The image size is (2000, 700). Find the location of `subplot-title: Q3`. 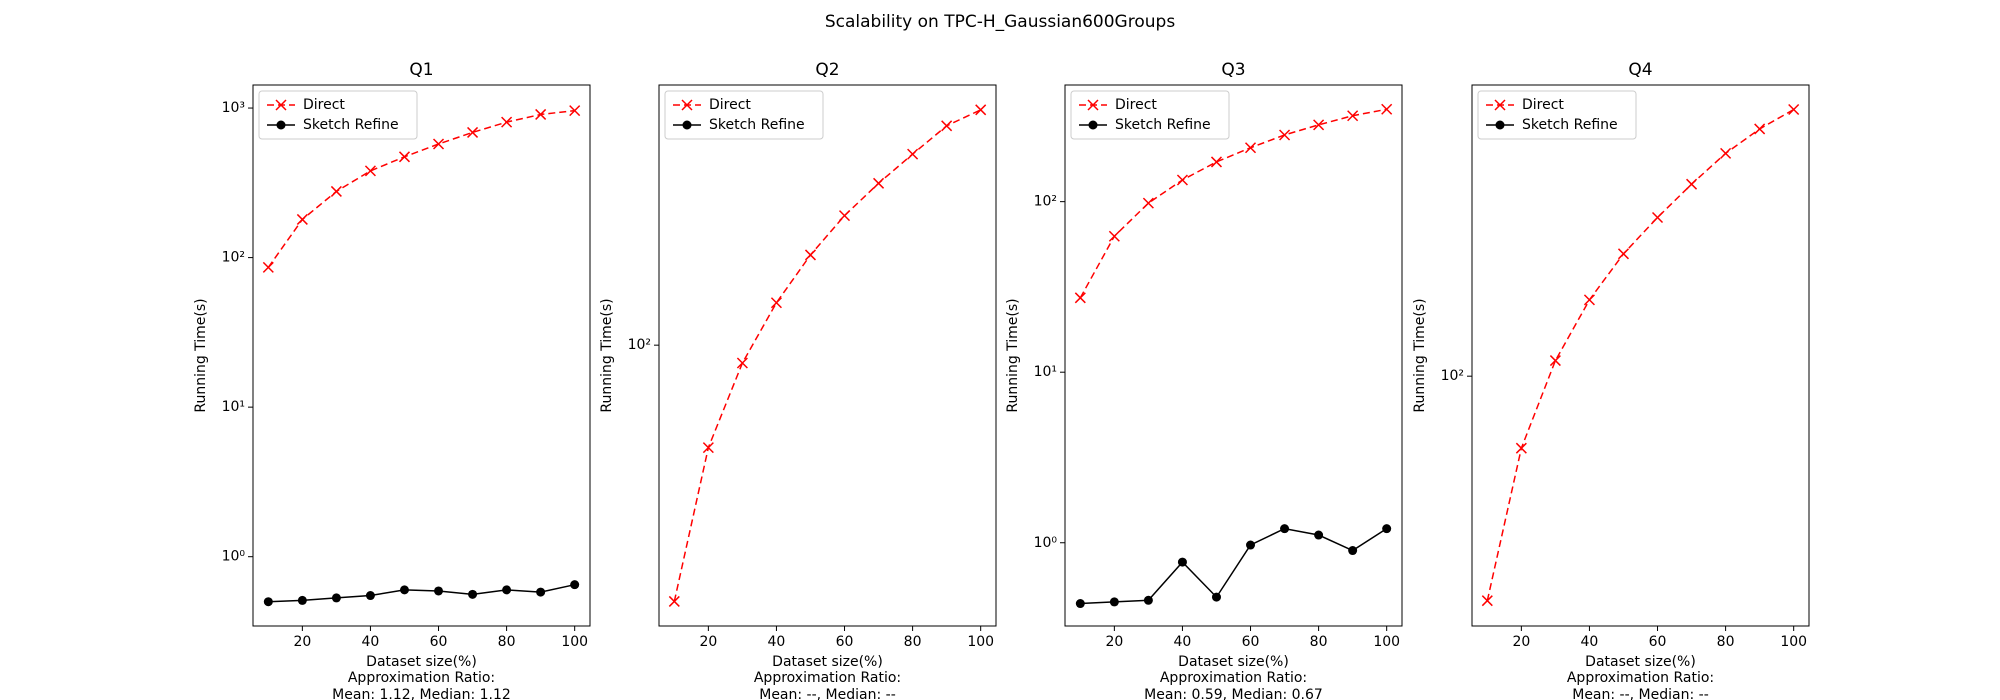

subplot-title: Q3 is located at coordinates (1233, 70).